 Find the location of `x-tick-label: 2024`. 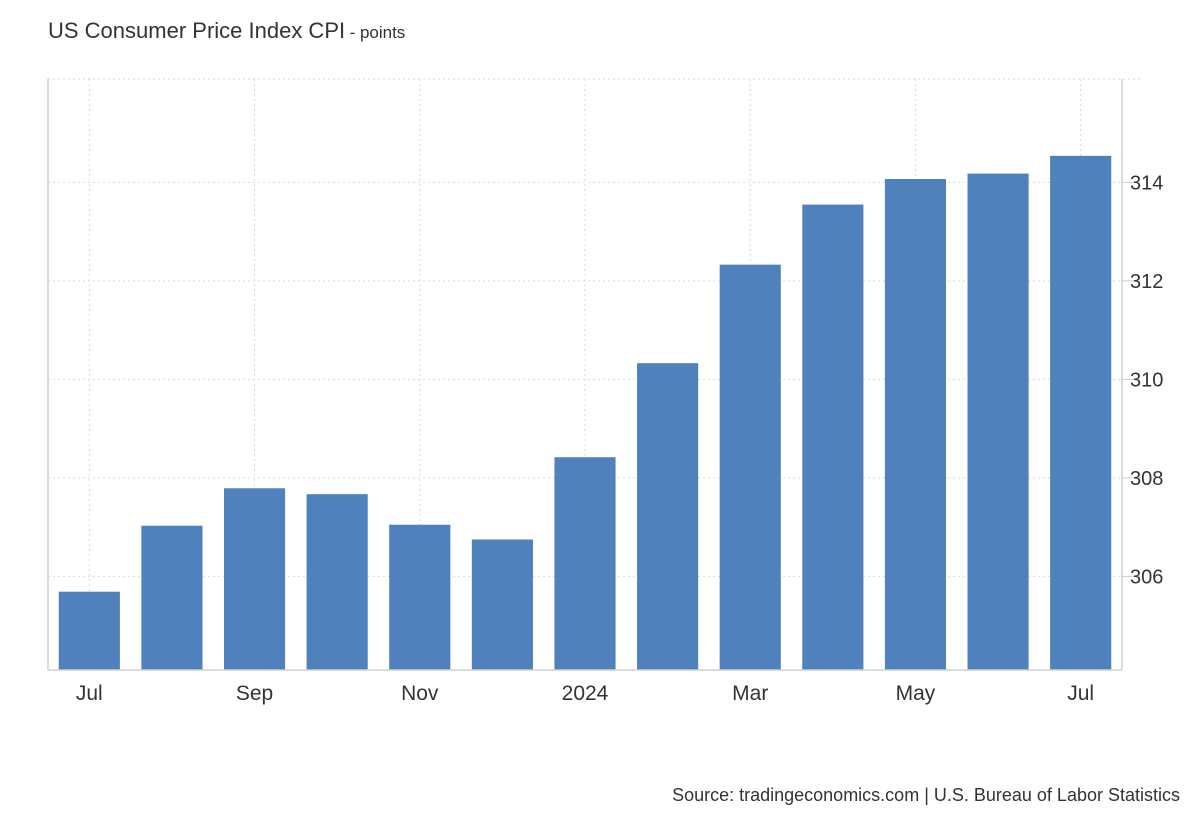

x-tick-label: 2024 is located at coordinates (585, 693).